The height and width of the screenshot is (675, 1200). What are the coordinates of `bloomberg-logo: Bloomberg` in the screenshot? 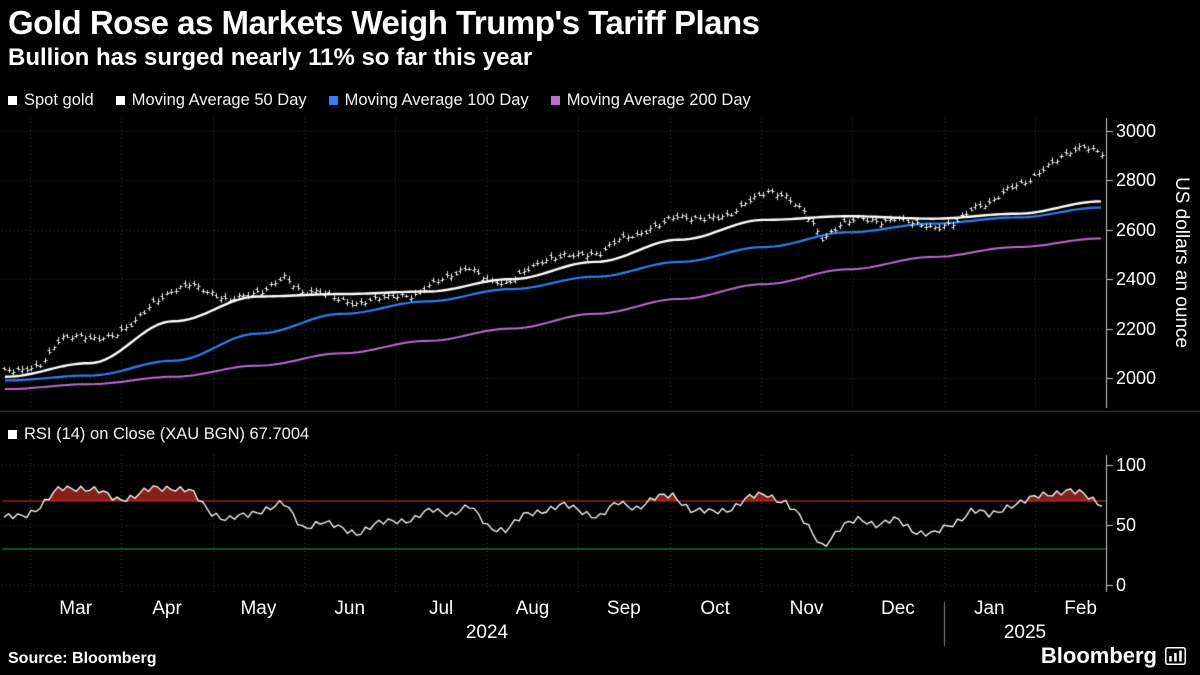 It's located at (1113, 656).